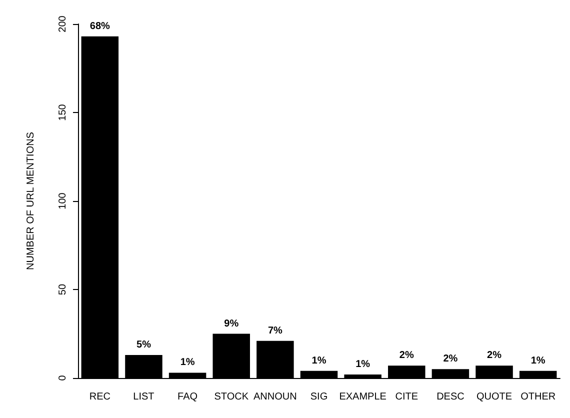  What do you see at coordinates (231, 324) in the screenshot?
I see `annotation: 9%` at bounding box center [231, 324].